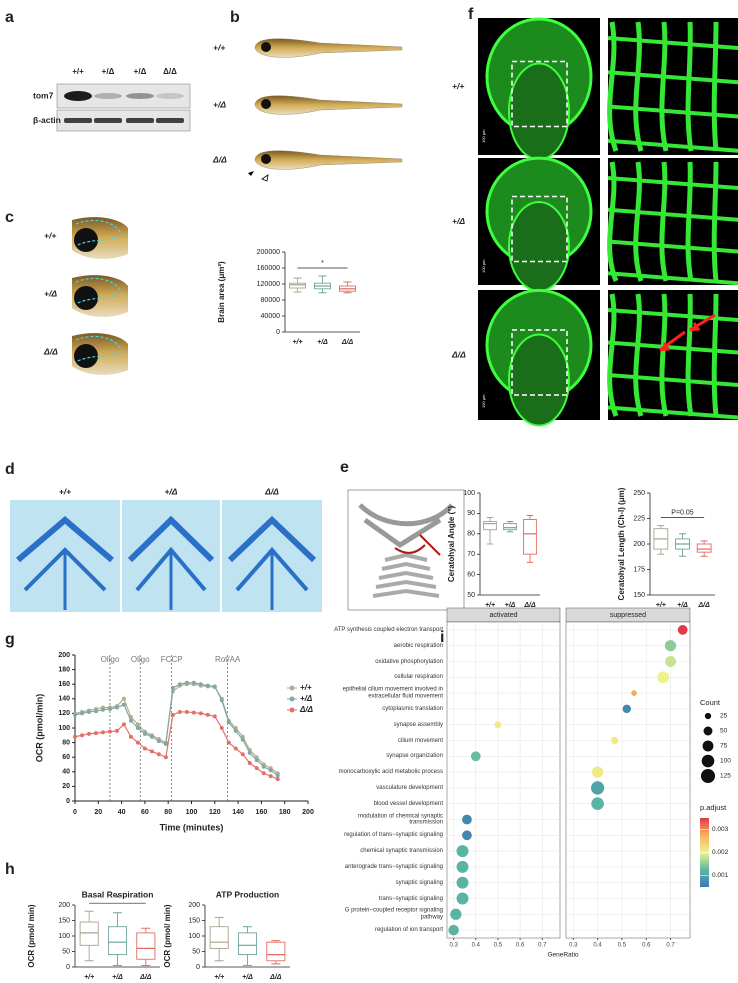 Image resolution: width=738 pixels, height=983 pixels. Describe the element at coordinates (308, 812) in the screenshot. I see `x-tick-label: 200` at that location.